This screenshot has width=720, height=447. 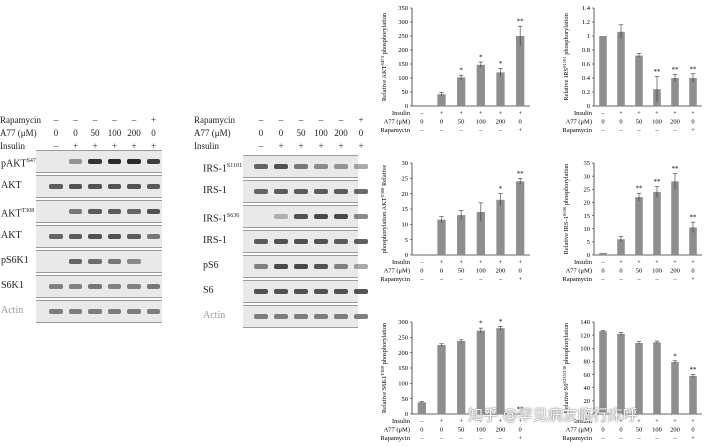 I want to click on y-tick-label: 150, so click(x=403, y=368).